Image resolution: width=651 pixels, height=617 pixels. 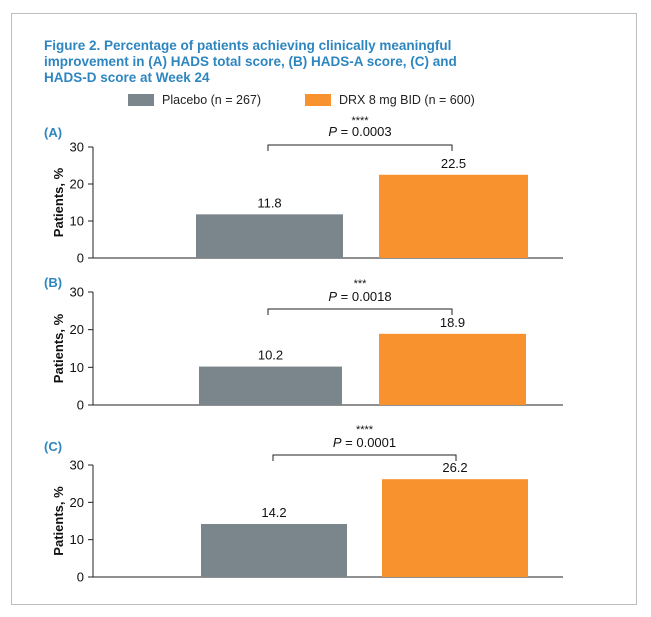 I want to click on bar-value-label: 22.5, so click(x=453, y=163).